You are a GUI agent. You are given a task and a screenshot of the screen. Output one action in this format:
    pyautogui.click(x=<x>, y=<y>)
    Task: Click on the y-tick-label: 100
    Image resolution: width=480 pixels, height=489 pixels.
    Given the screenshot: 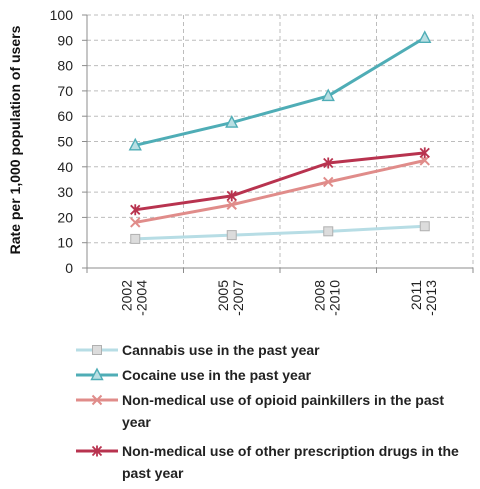 What is the action you would take?
    pyautogui.click(x=62, y=15)
    